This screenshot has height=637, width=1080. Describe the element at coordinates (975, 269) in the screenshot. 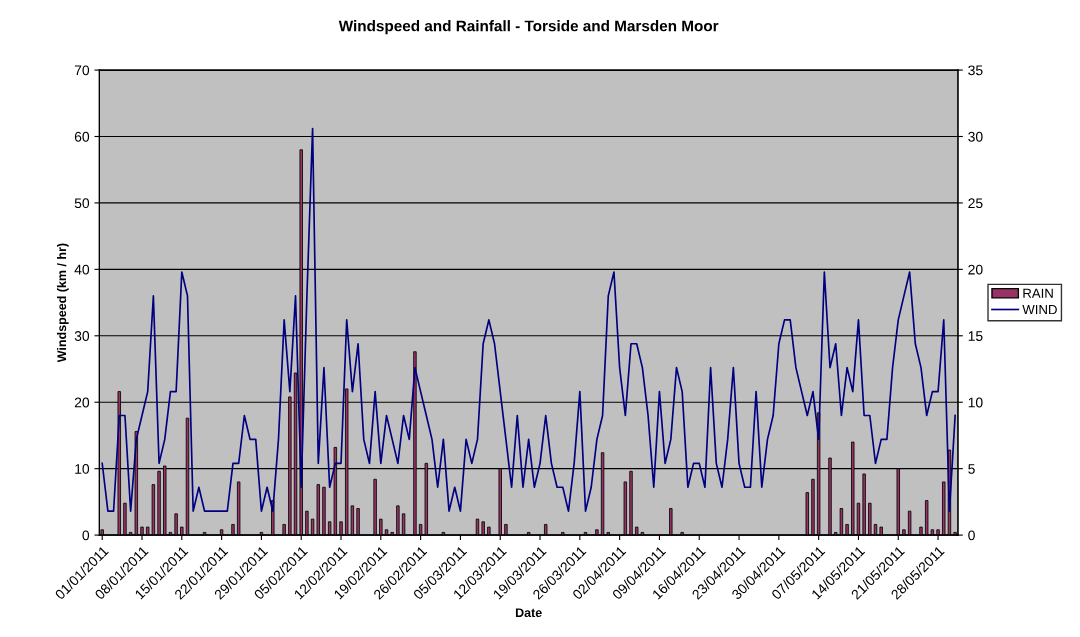

I see `y2-tick-label: 20` at that location.